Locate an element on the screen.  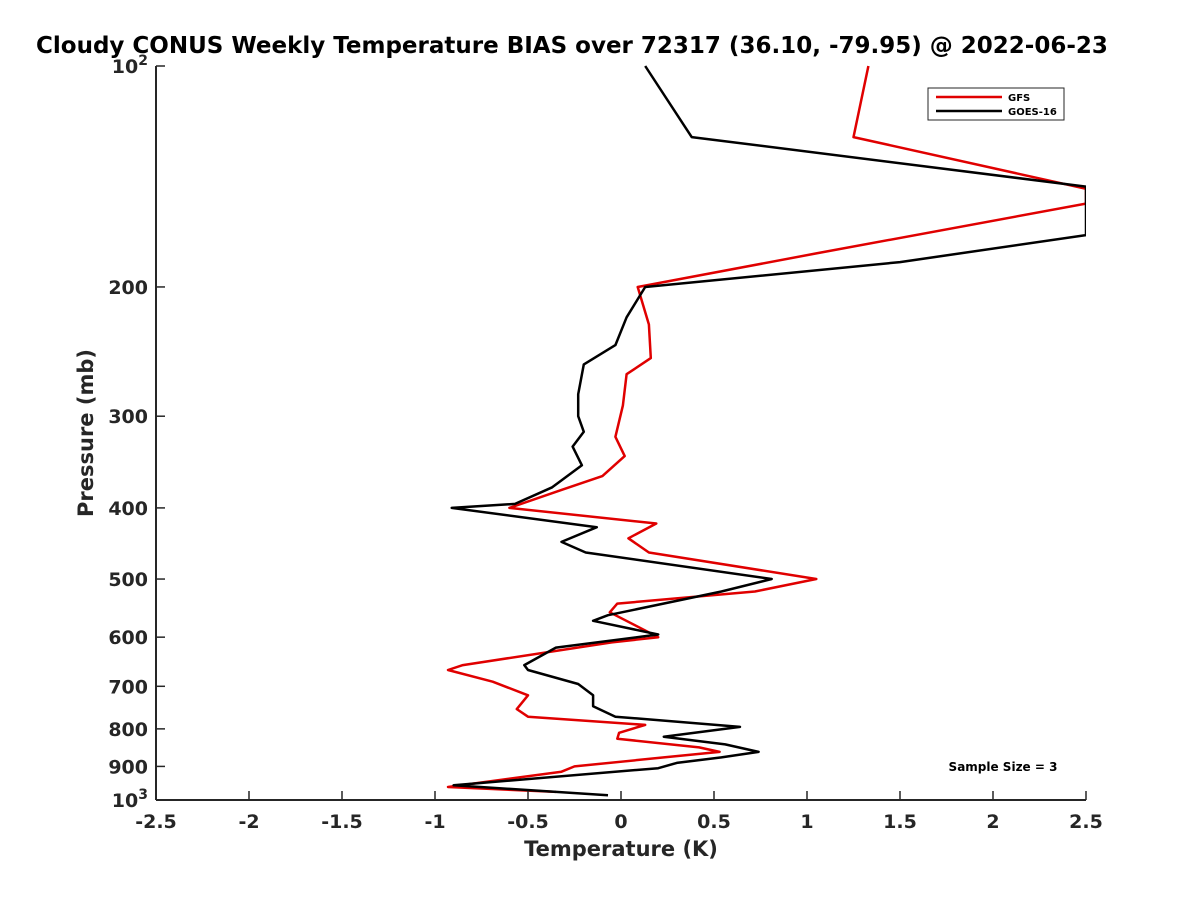
sample-size-annotation: Sample Size = 3 is located at coordinates (1003, 767).